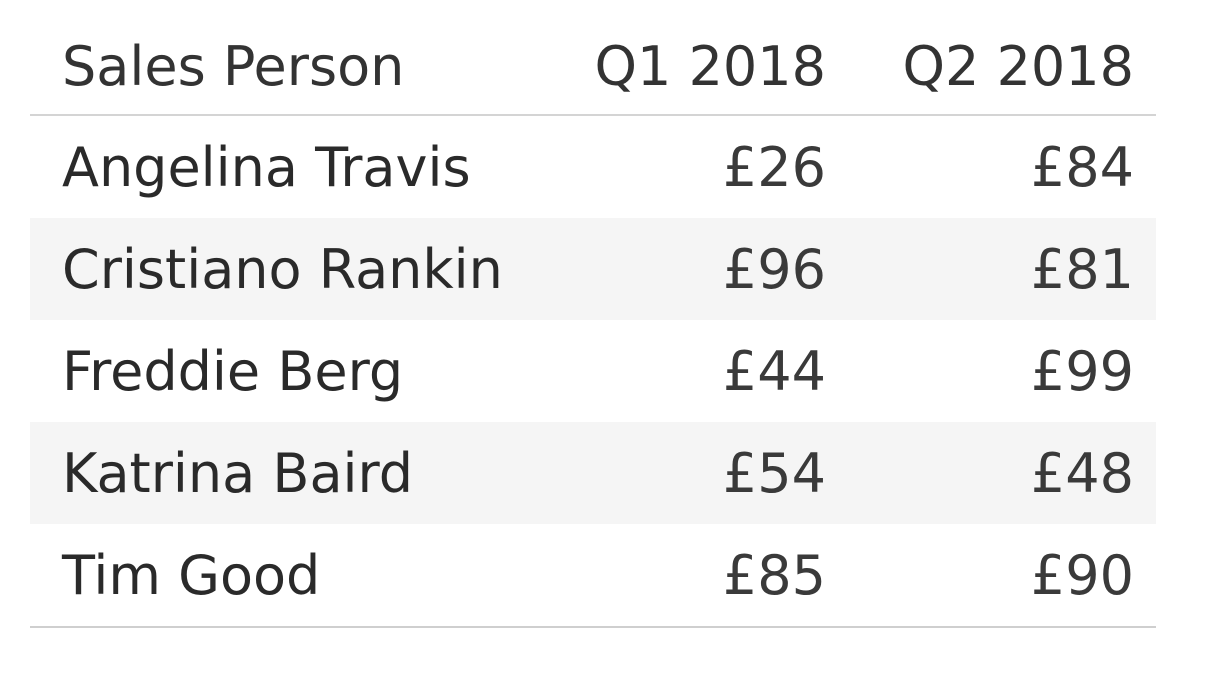 The height and width of the screenshot is (699, 1208). What do you see at coordinates (774, 269) in the screenshot?
I see `q1-value-cell: £96` at bounding box center [774, 269].